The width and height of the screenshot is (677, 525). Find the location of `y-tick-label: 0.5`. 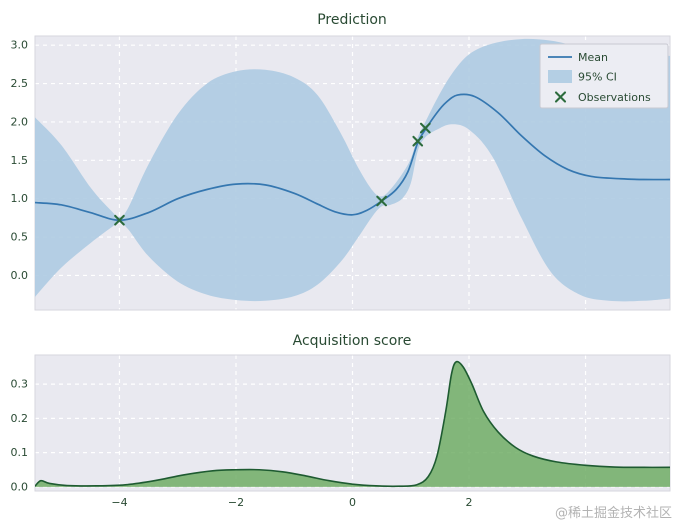

y-tick-label: 0.5 is located at coordinates (20, 237).